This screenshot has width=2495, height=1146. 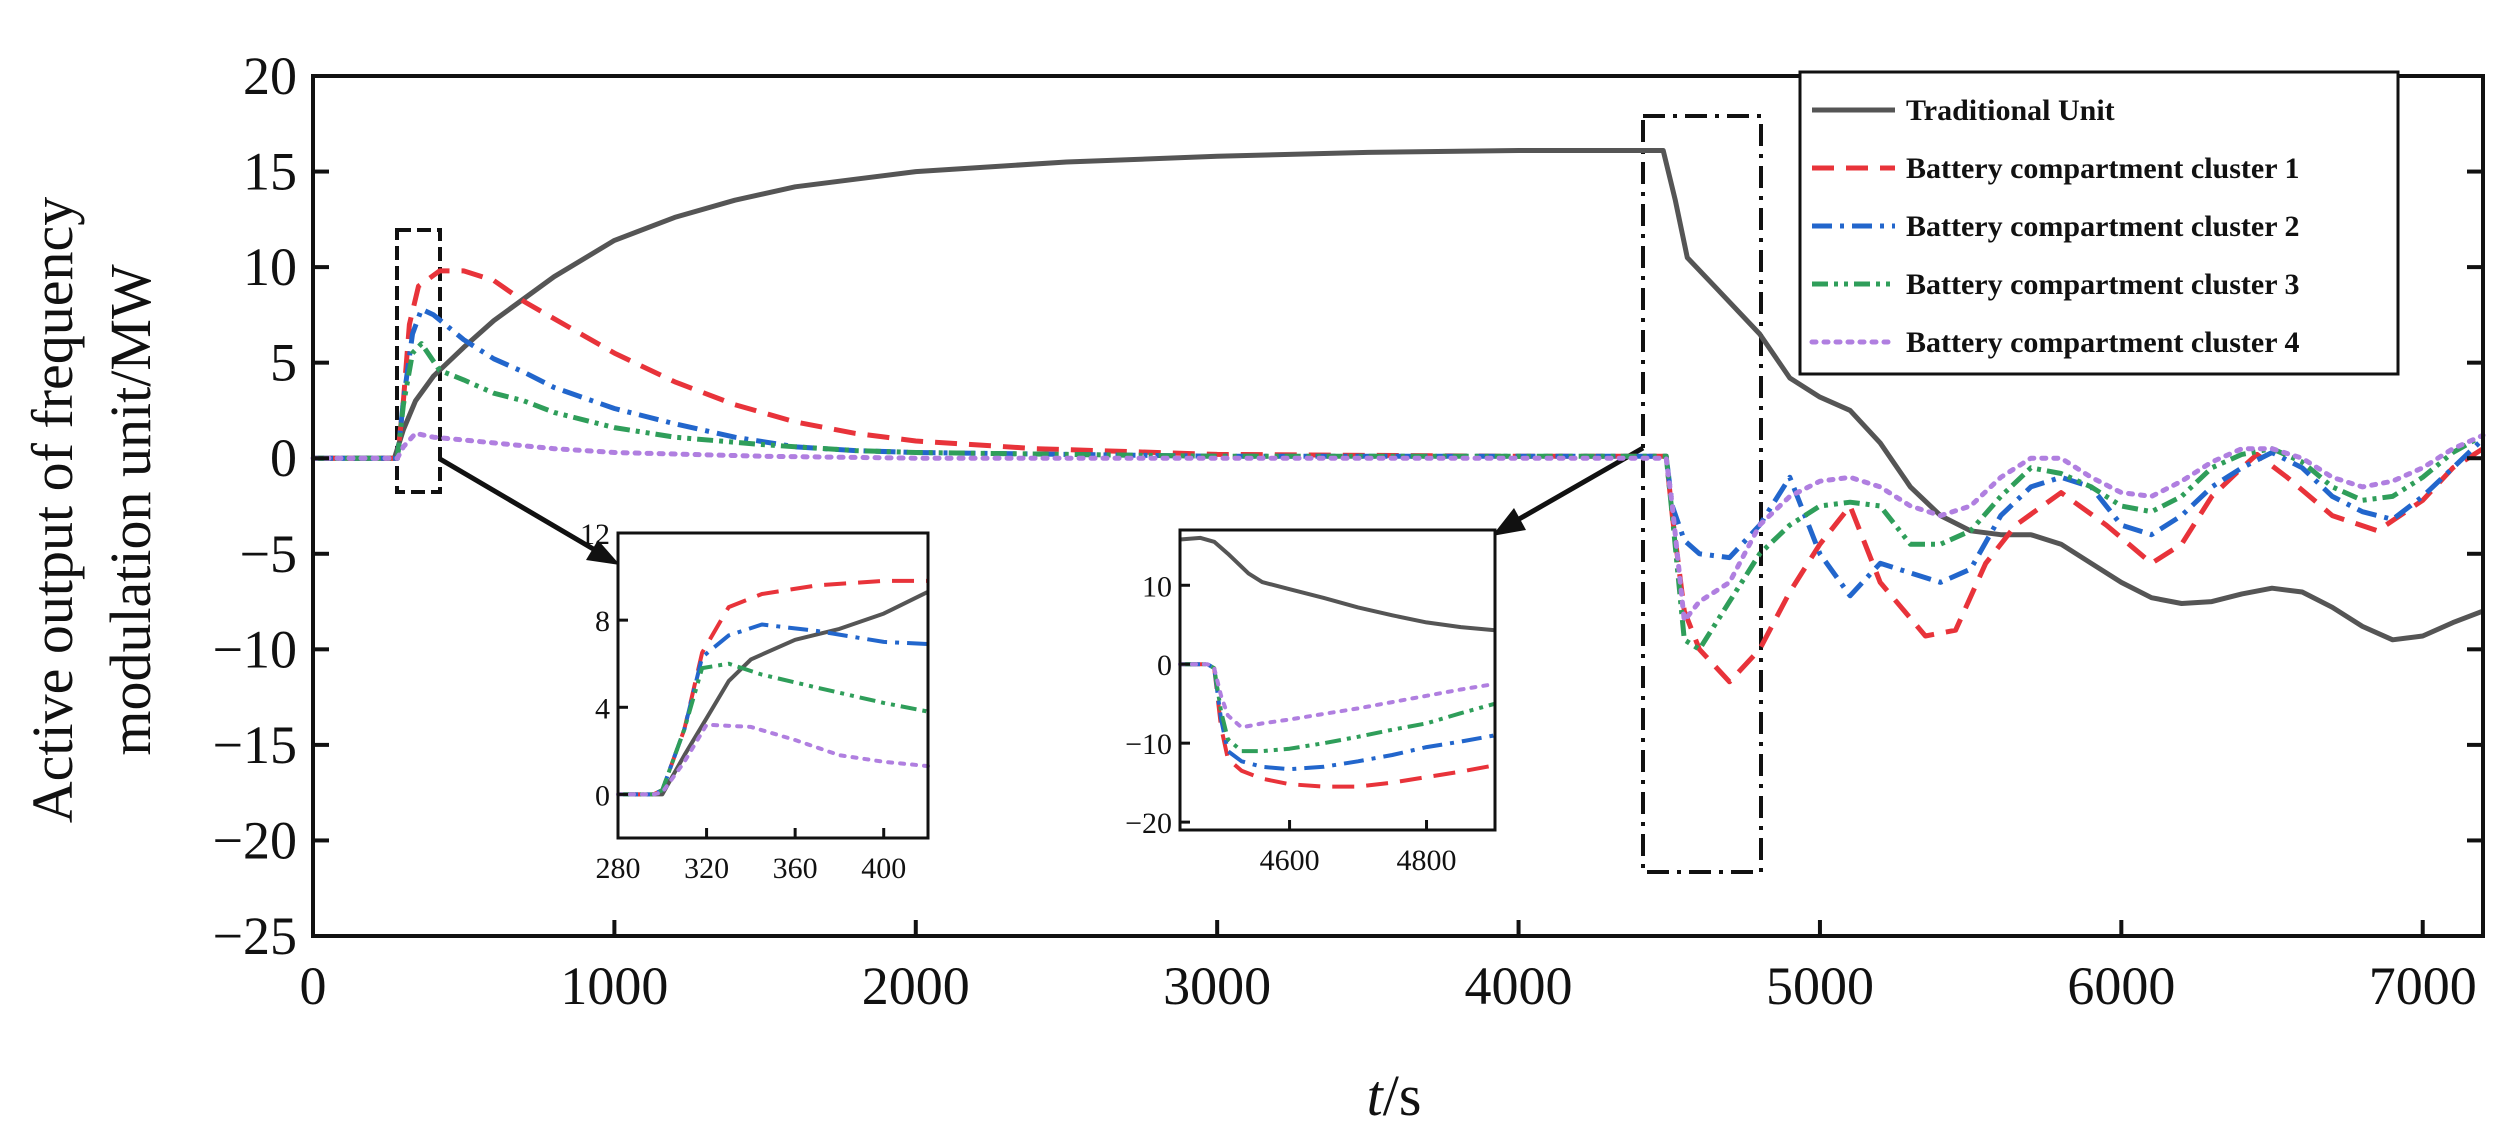 What do you see at coordinates (2423, 986) in the screenshot?
I see `x-tick-label: 7000` at bounding box center [2423, 986].